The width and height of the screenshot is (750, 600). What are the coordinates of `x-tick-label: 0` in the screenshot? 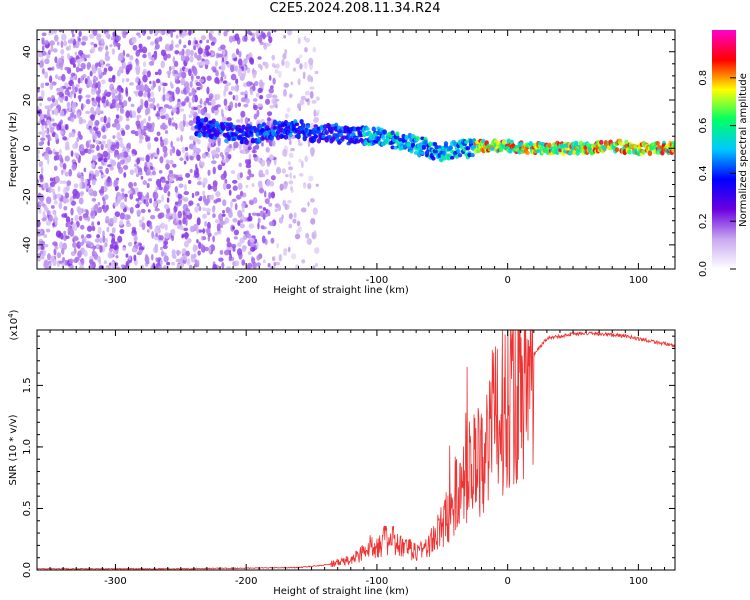 It's located at (507, 581).